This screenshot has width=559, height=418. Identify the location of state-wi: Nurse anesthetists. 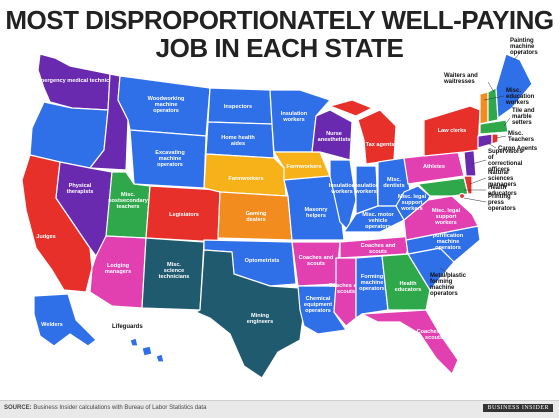
(332, 135).